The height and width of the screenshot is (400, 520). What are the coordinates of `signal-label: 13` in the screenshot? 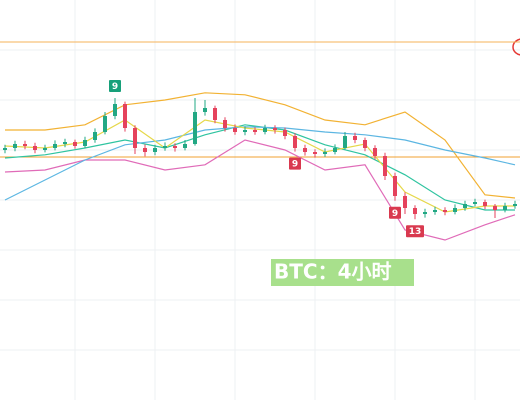 It's located at (415, 232).